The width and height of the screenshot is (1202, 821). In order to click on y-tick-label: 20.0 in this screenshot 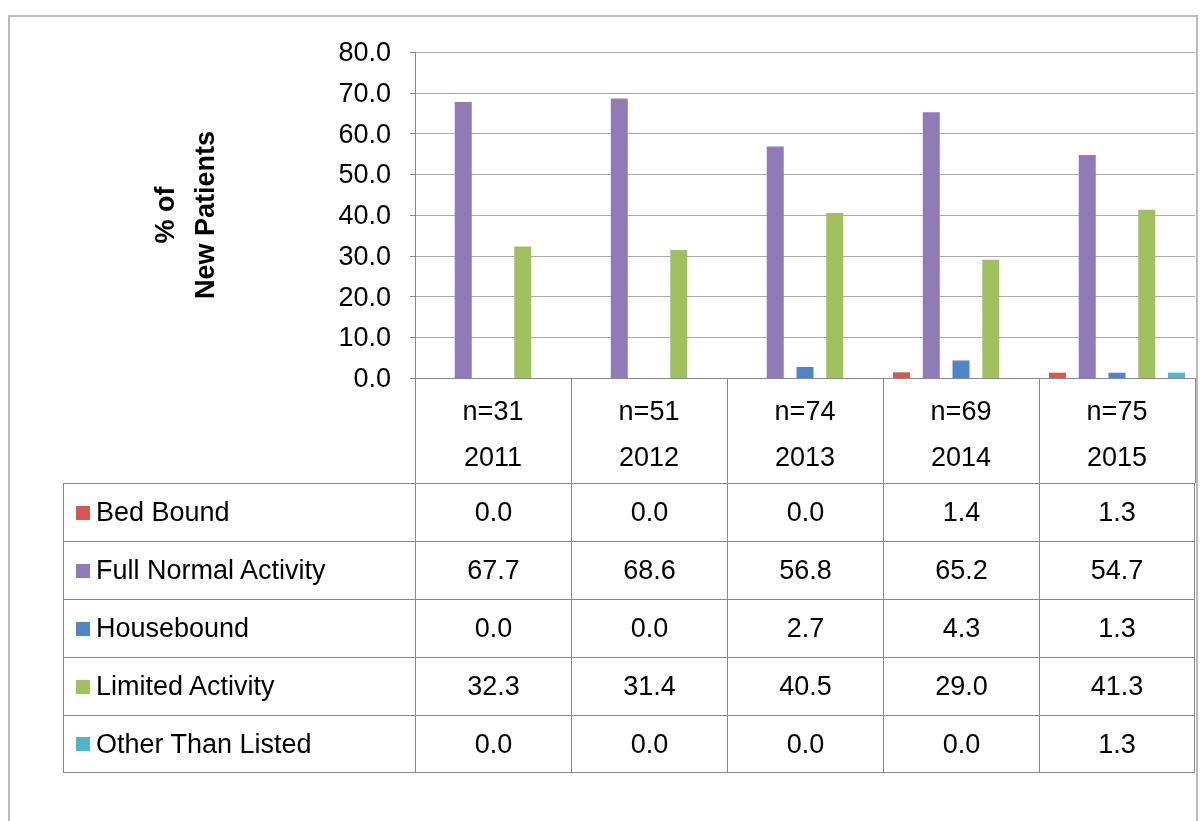, I will do `click(364, 296)`.